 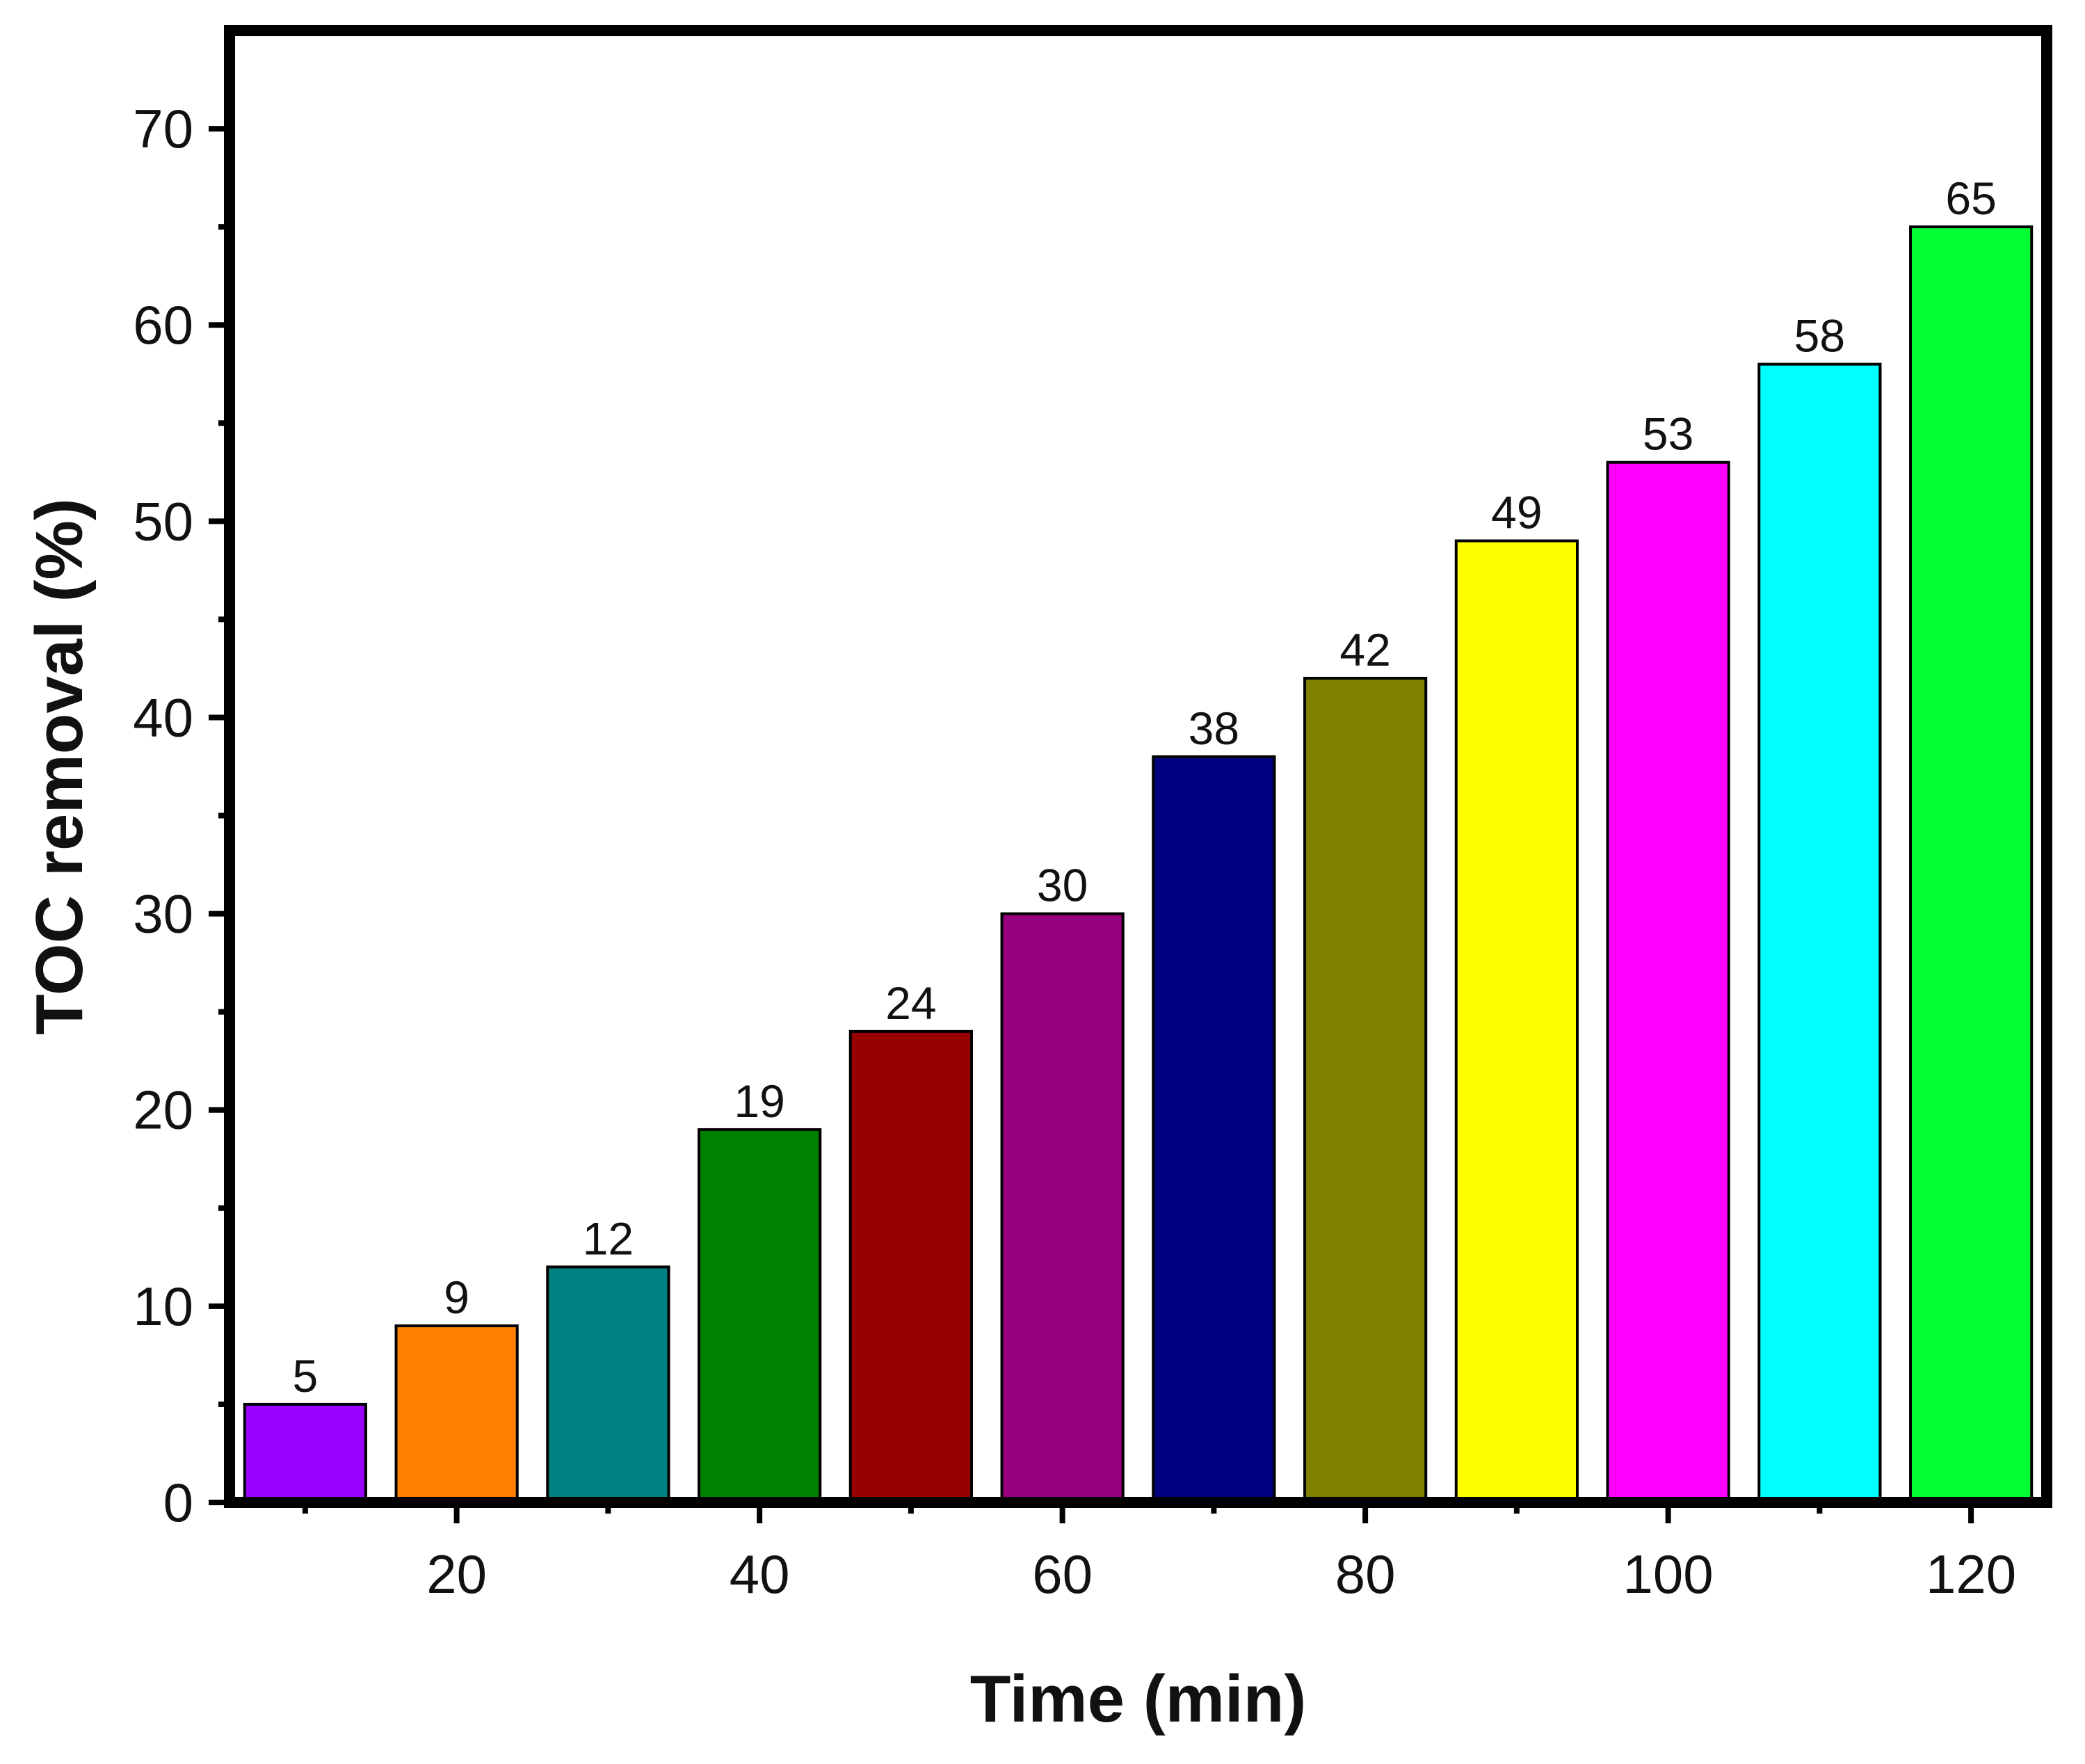 I want to click on y-tick-label-60: 60, so click(x=163, y=324).